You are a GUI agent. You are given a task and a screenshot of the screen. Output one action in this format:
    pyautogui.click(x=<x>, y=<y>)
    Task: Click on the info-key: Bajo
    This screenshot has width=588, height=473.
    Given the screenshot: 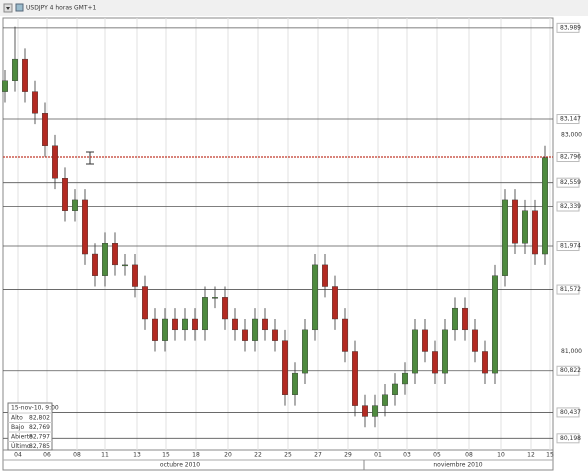 What is the action you would take?
    pyautogui.click(x=17, y=427)
    